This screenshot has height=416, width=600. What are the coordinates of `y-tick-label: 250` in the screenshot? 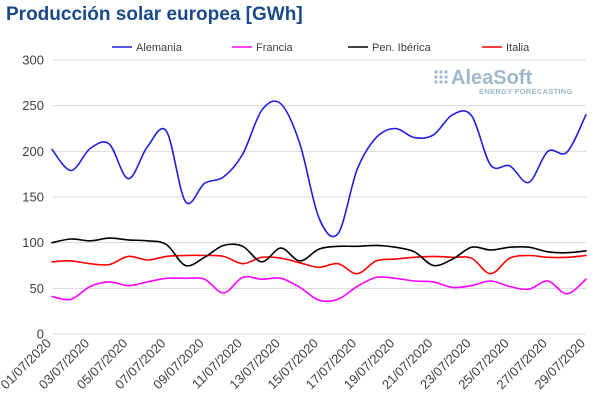 It's located at (33, 105).